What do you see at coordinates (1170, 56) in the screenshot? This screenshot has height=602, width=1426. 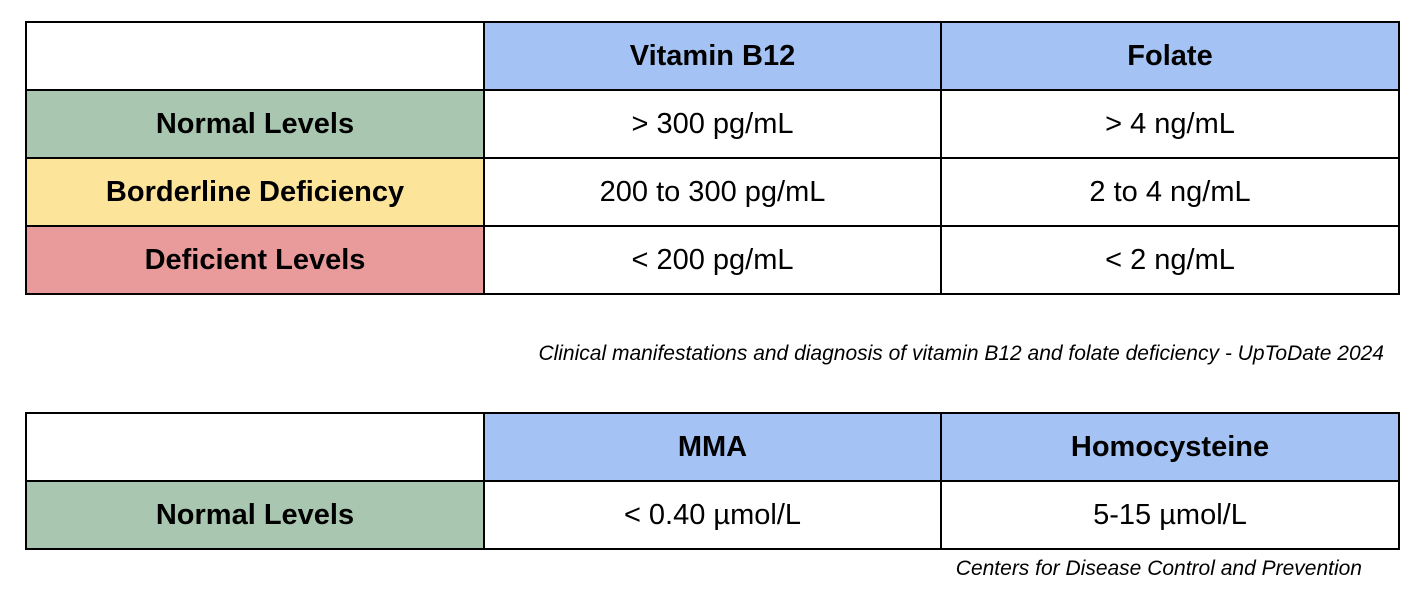 I see `header-folate: Folate` at bounding box center [1170, 56].